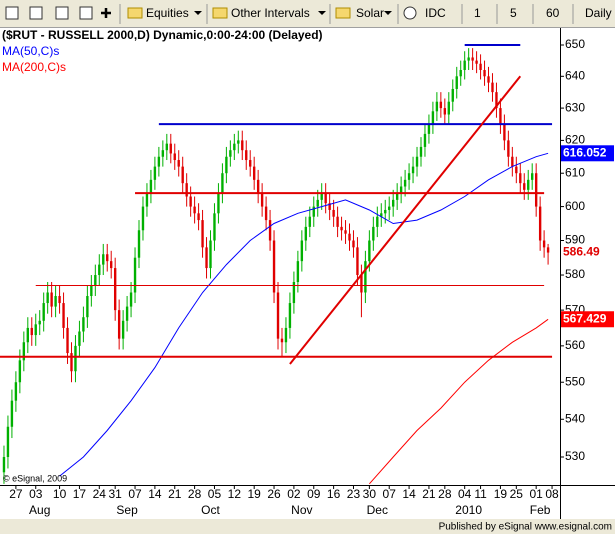 This screenshot has height=534, width=615. What do you see at coordinates (100, 494) in the screenshot?
I see `x-tick-label: 24` at bounding box center [100, 494].